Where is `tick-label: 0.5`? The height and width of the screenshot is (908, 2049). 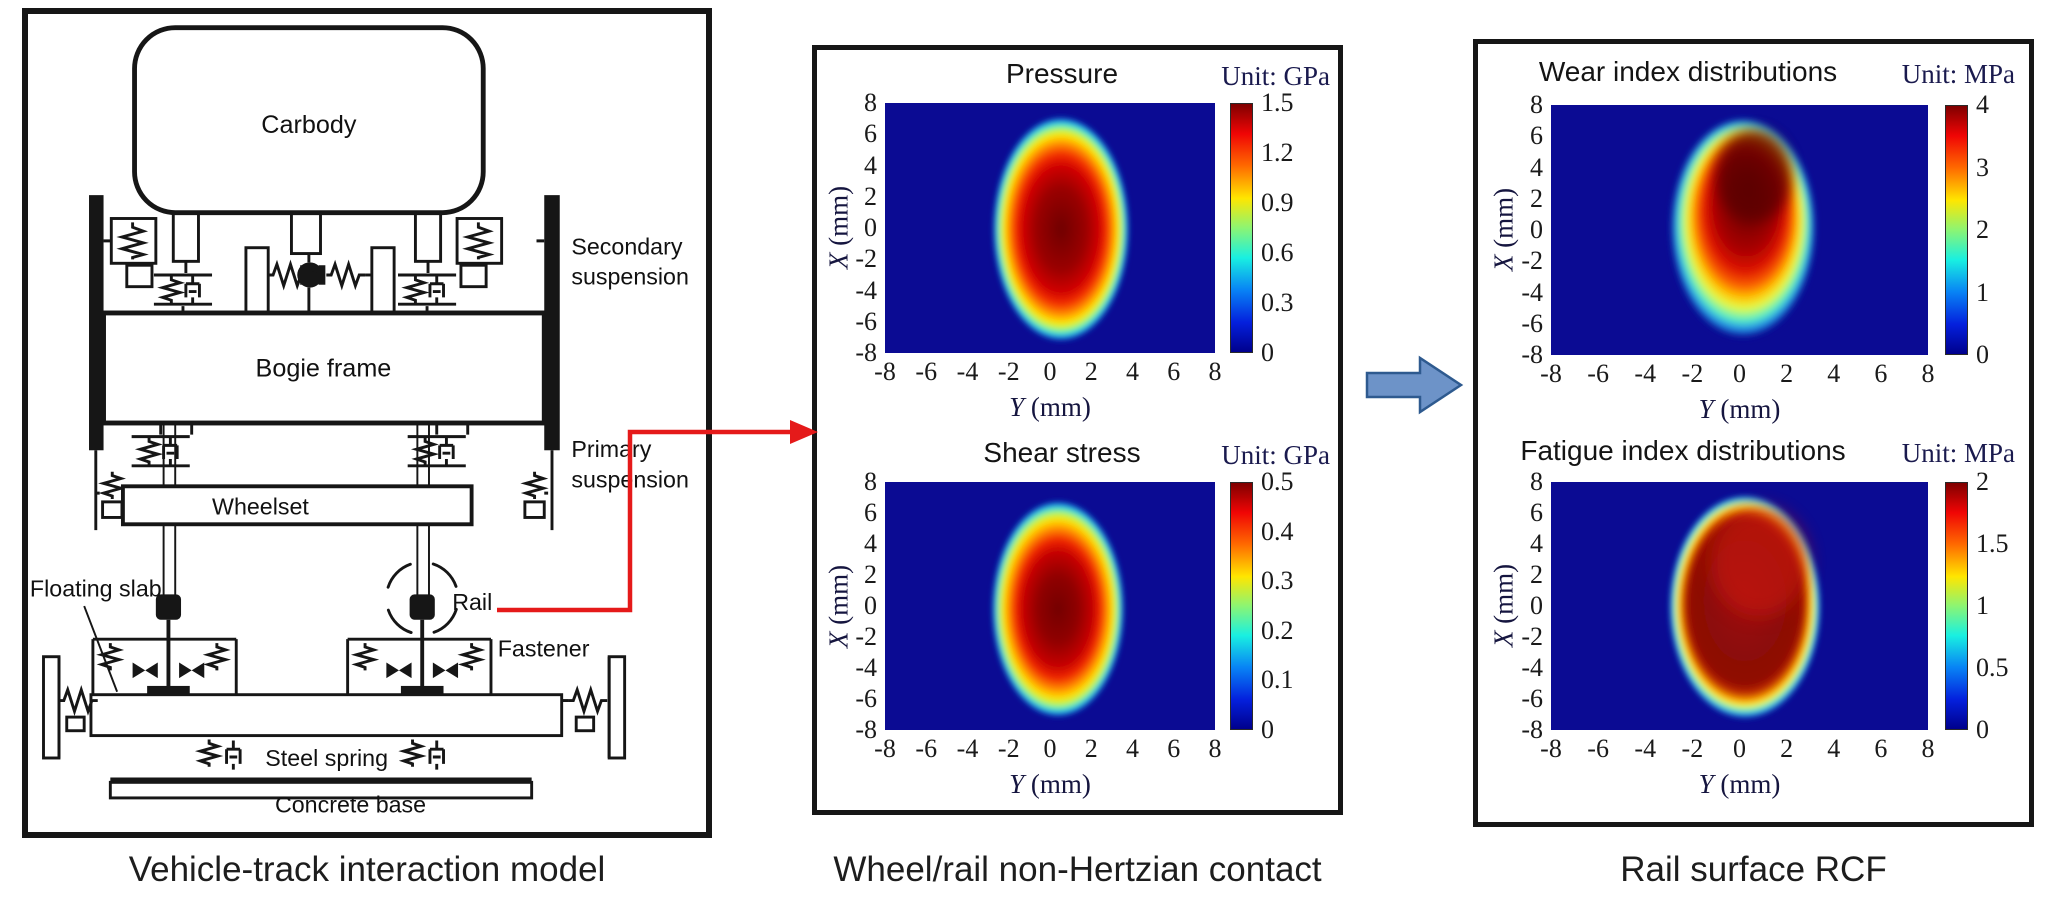
tick-label: 0.5 is located at coordinates (1277, 481).